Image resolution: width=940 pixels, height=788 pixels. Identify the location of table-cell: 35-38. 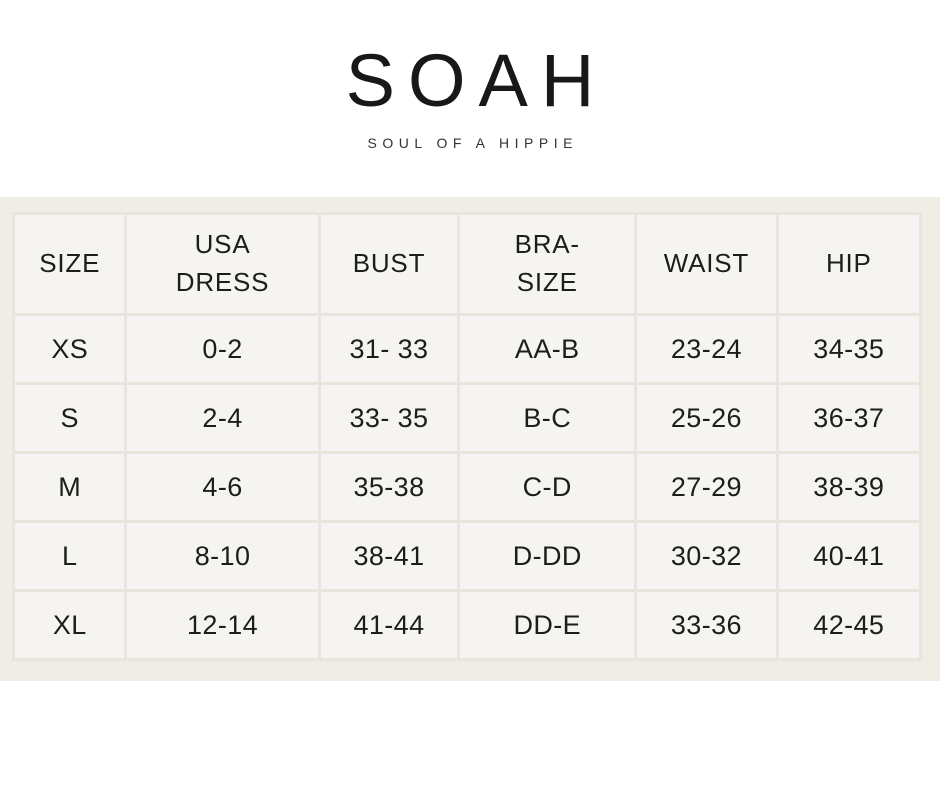
(389, 487).